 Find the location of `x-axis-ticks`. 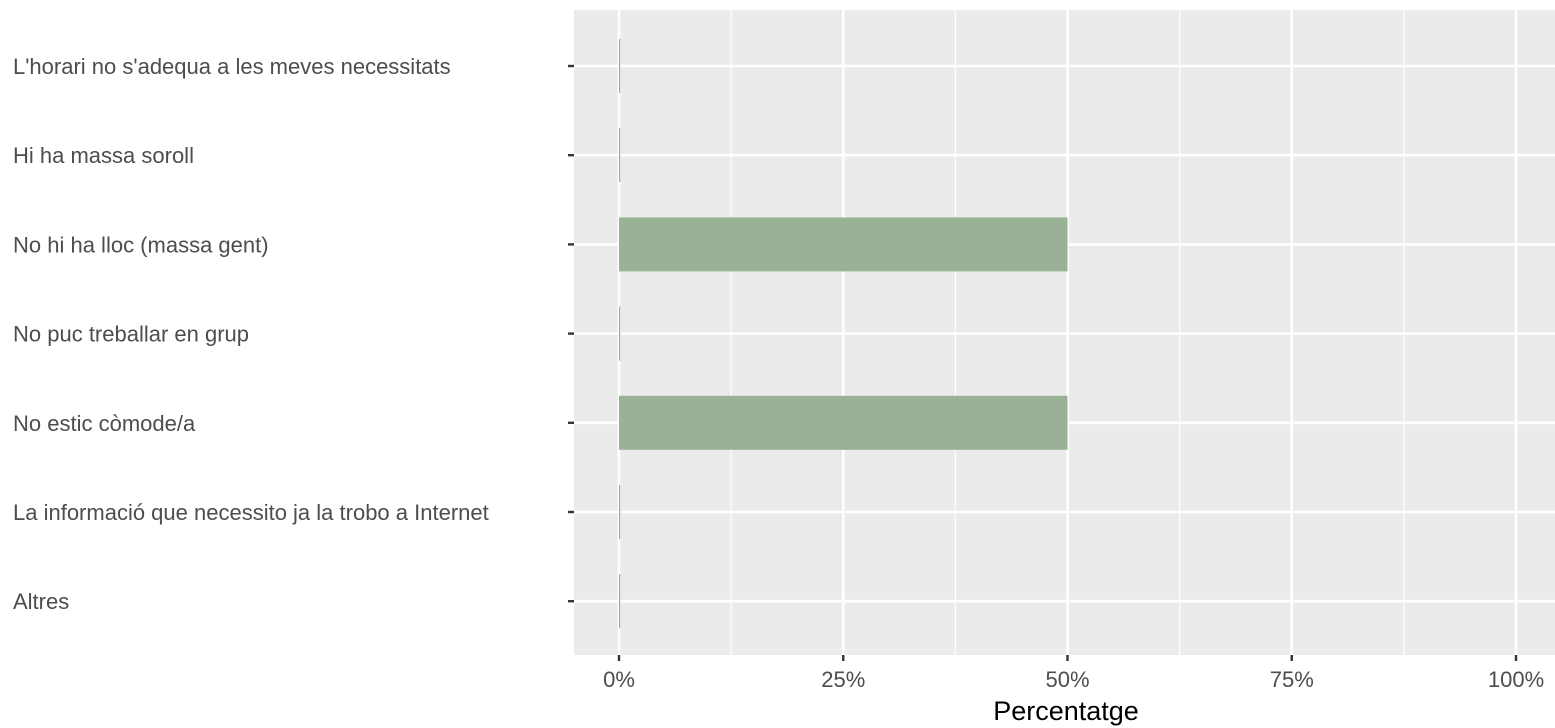

x-axis-ticks is located at coordinates (1067, 658).